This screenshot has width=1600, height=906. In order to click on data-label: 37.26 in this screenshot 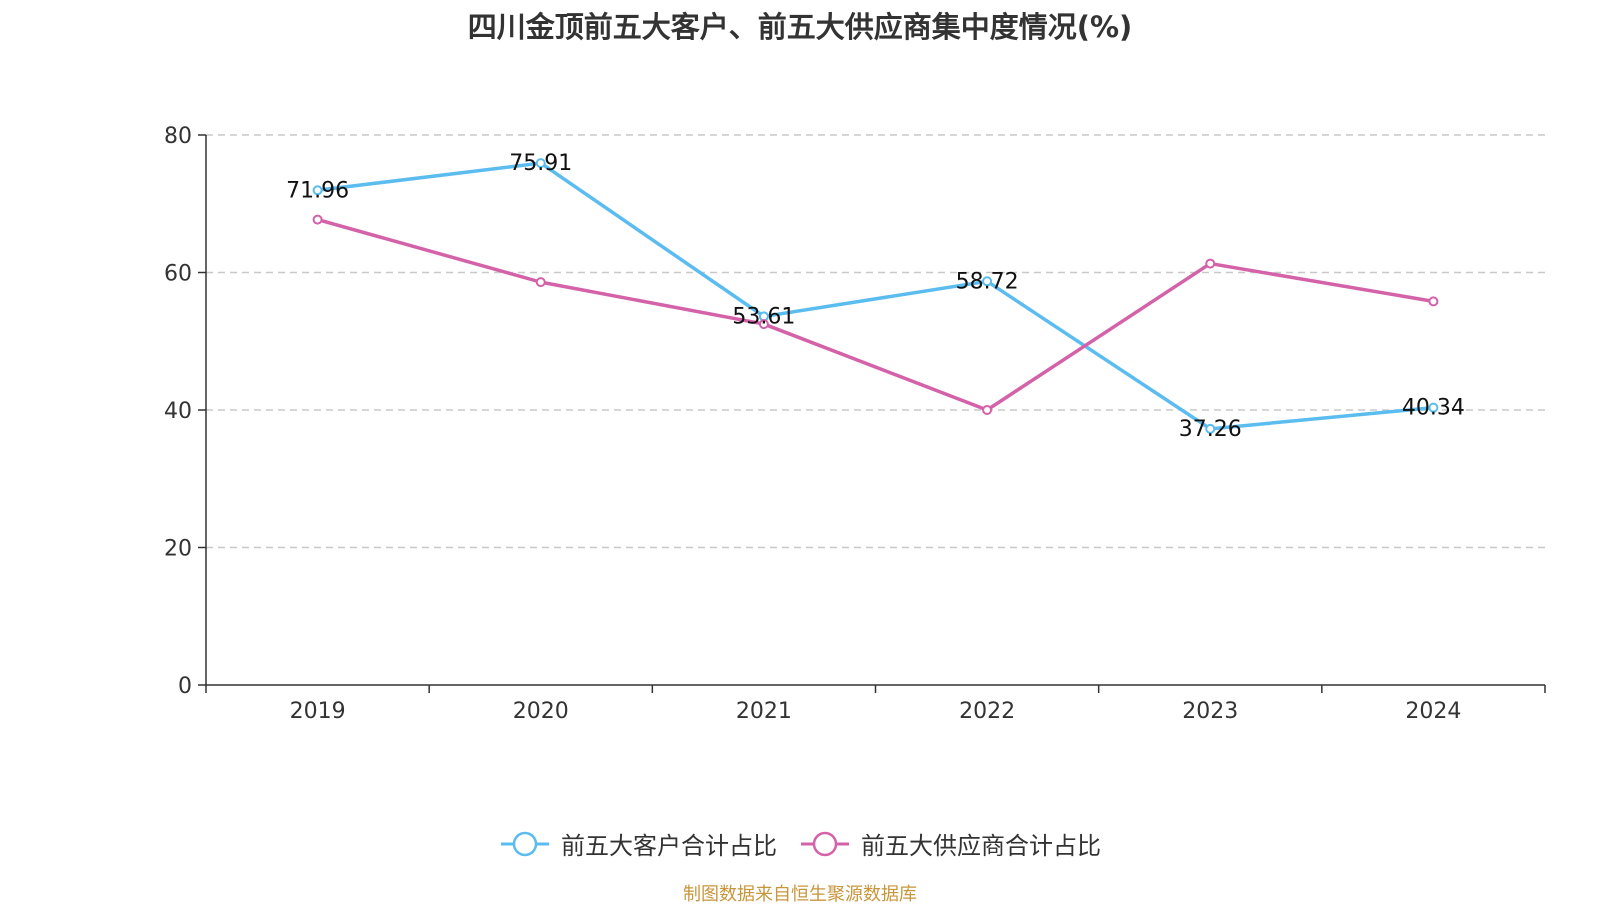, I will do `click(1210, 429)`.